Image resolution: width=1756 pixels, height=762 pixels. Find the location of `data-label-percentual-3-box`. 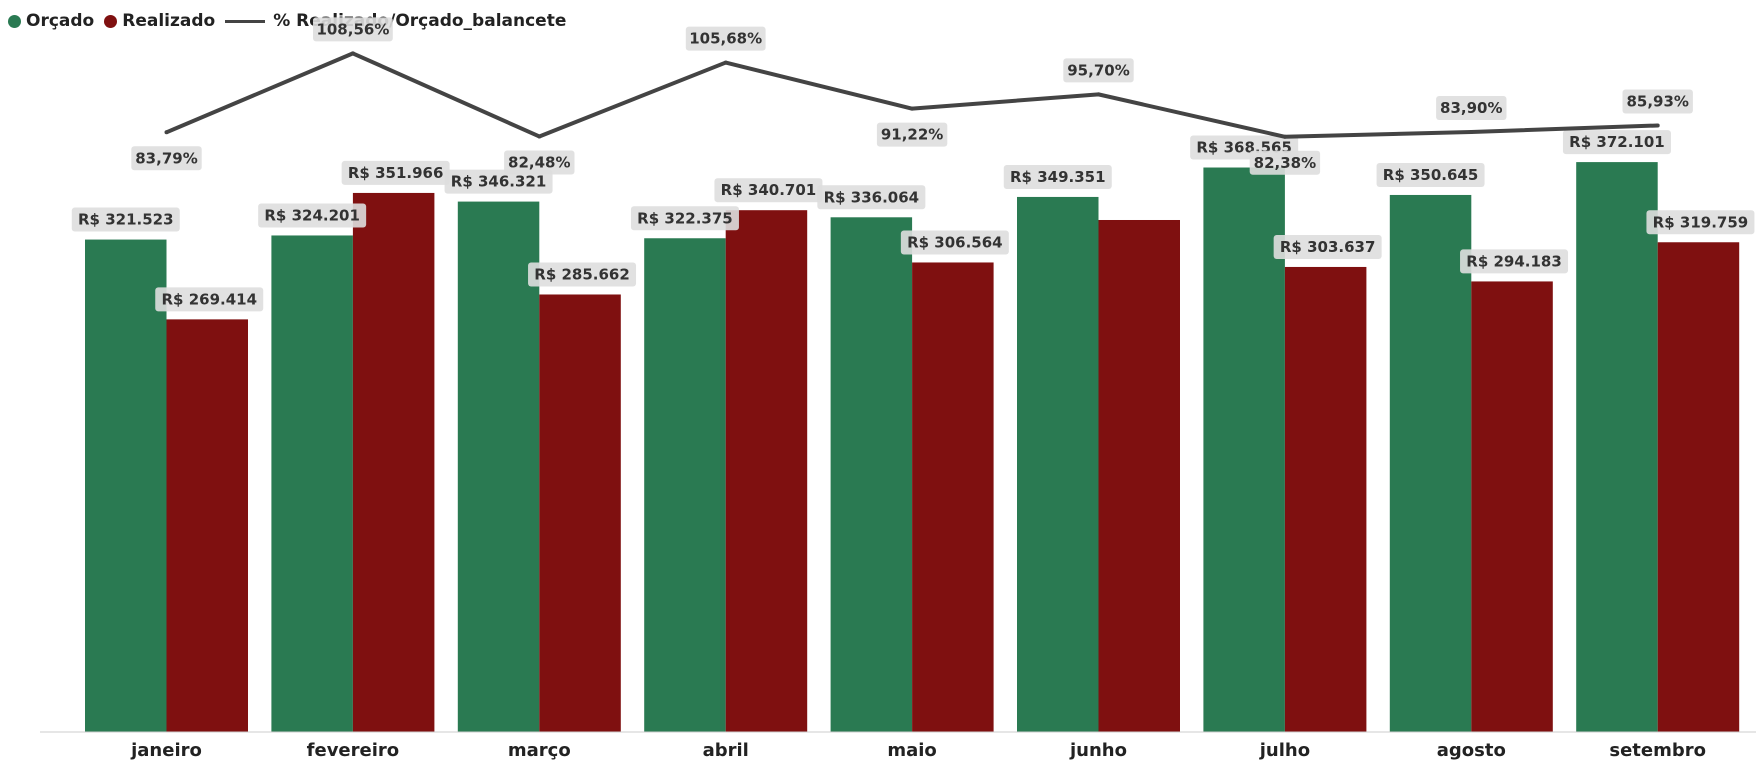

data-label-percentual-3-box is located at coordinates (725, 38).